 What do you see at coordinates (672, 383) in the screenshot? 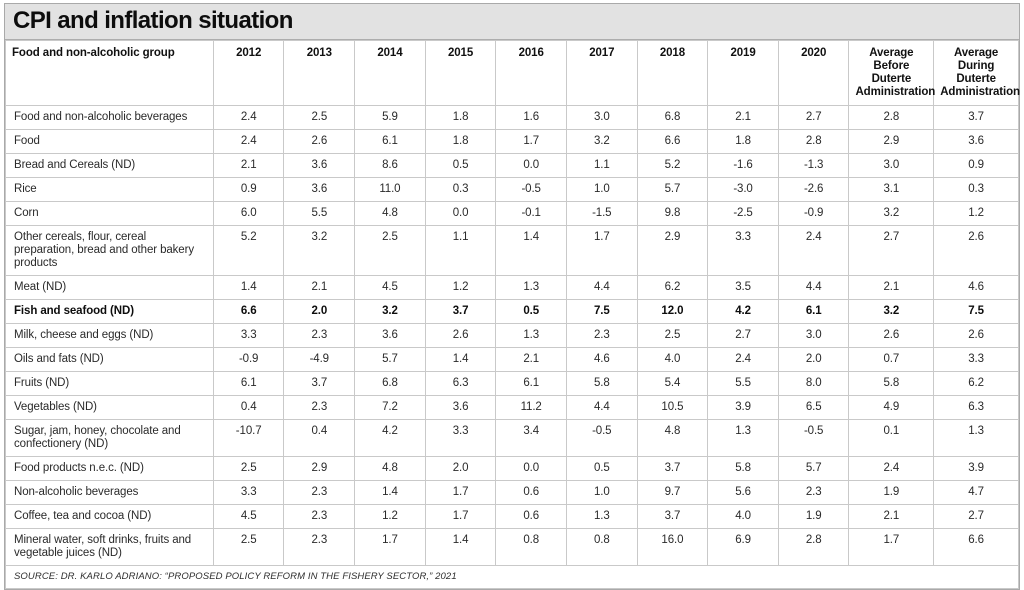
I see `value-cell: 5.4` at bounding box center [672, 383].